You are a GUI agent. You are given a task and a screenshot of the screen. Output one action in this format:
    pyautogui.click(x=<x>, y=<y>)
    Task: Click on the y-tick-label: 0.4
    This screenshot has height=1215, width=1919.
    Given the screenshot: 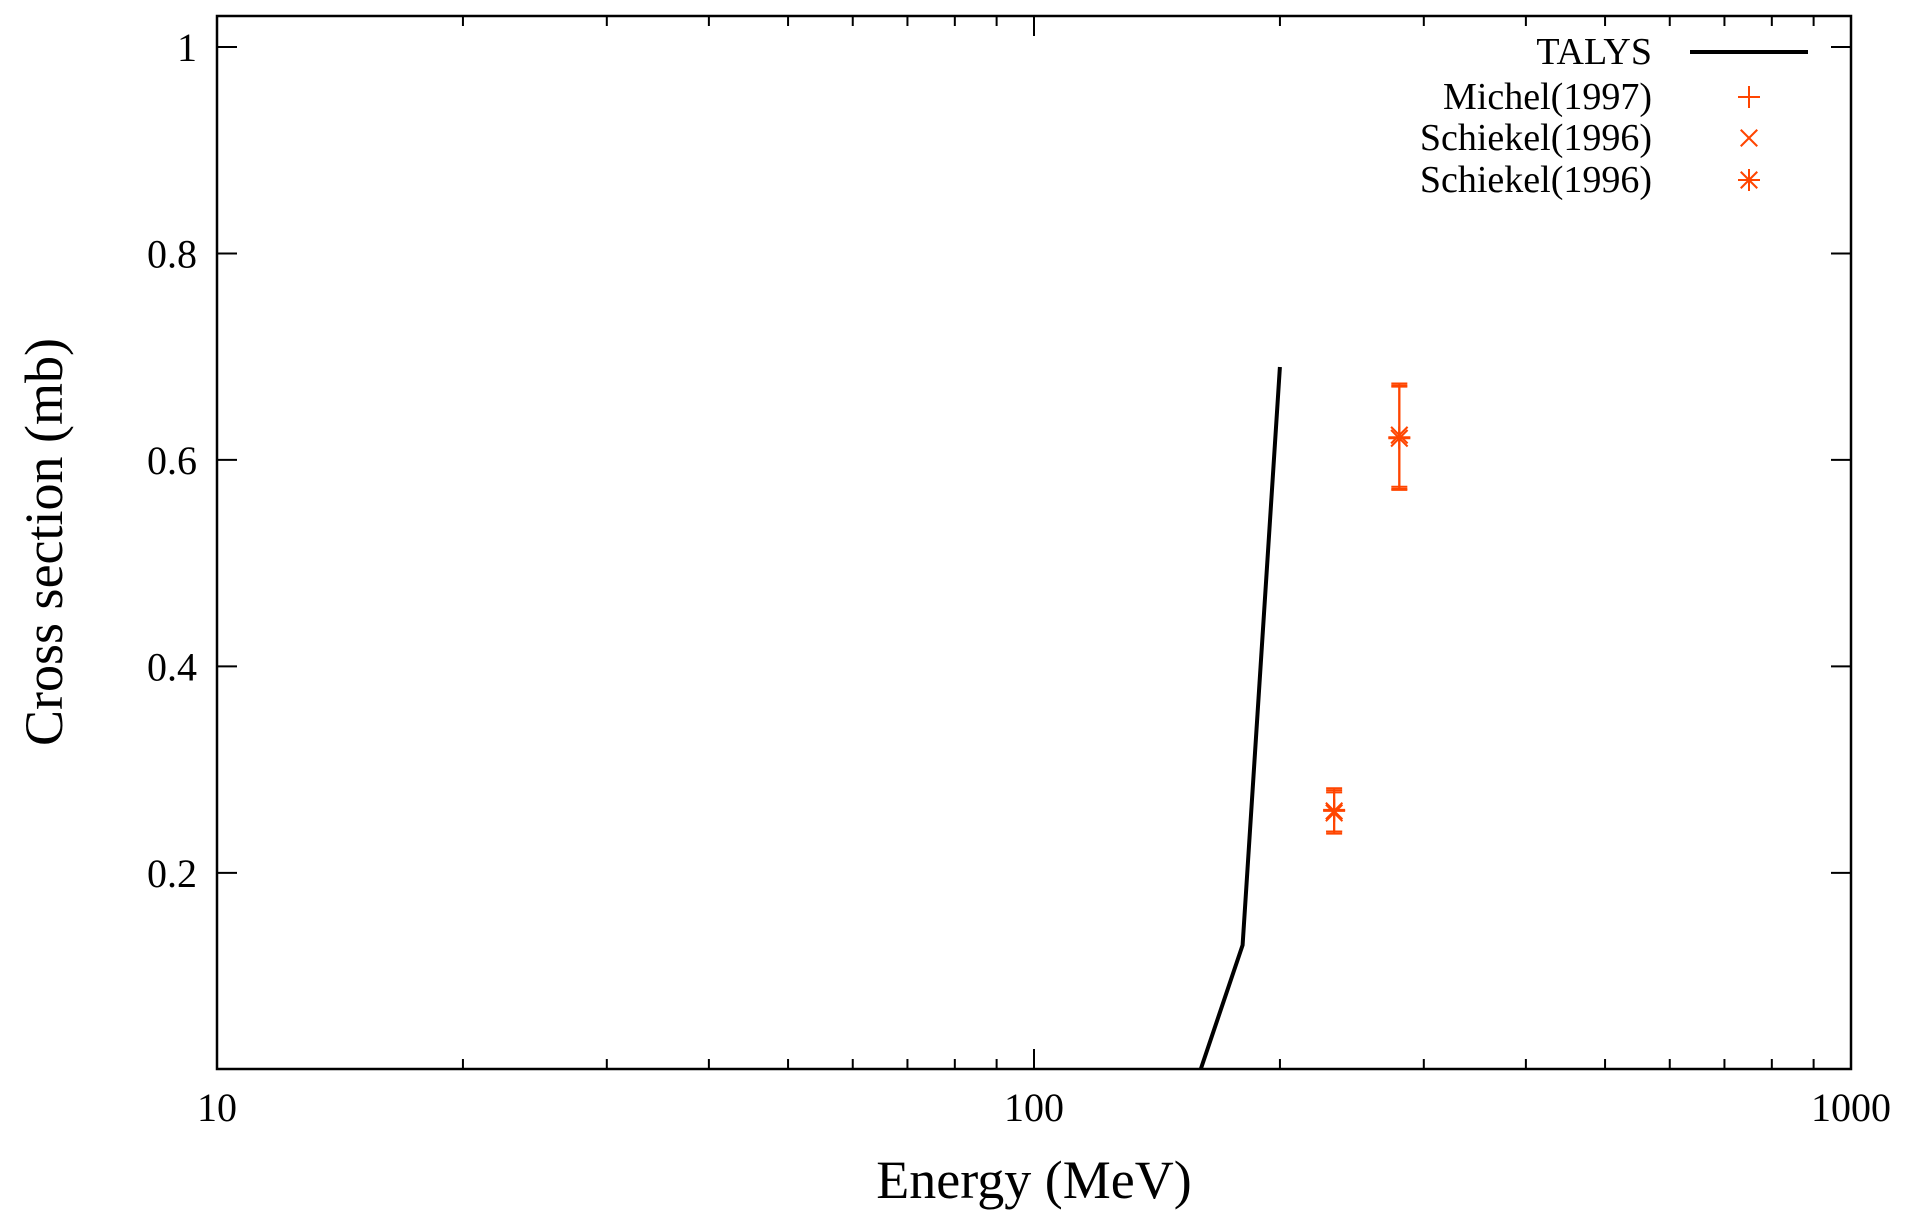 What is the action you would take?
    pyautogui.click(x=172, y=666)
    